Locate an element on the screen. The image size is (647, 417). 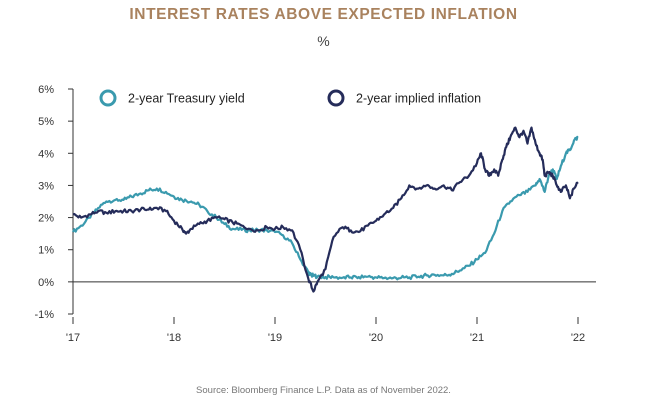
legend-treasury-label: 2-year Treasury yield is located at coordinates (186, 99).